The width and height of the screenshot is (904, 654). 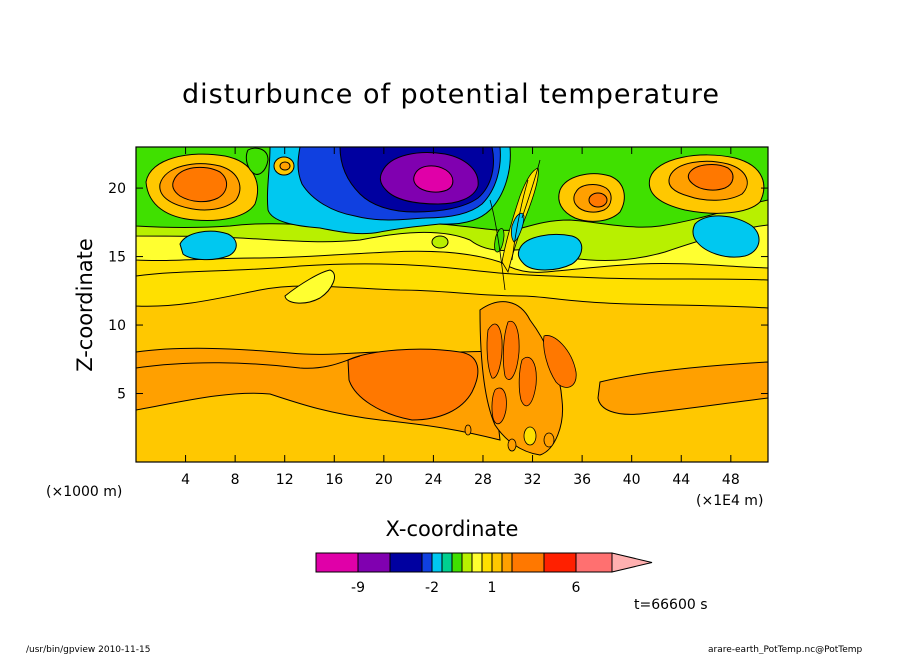 I want to click on x-tick-label: 32, so click(x=533, y=480).